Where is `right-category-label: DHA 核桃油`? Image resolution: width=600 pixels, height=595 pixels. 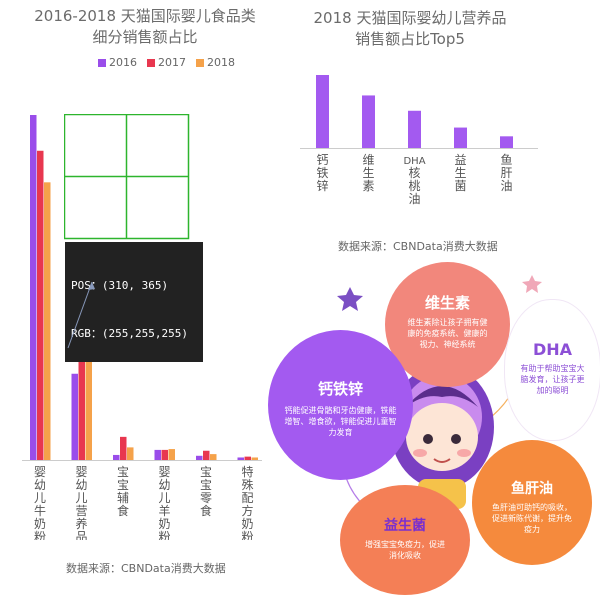 right-category-label: DHA 核桃油 is located at coordinates (414, 181).